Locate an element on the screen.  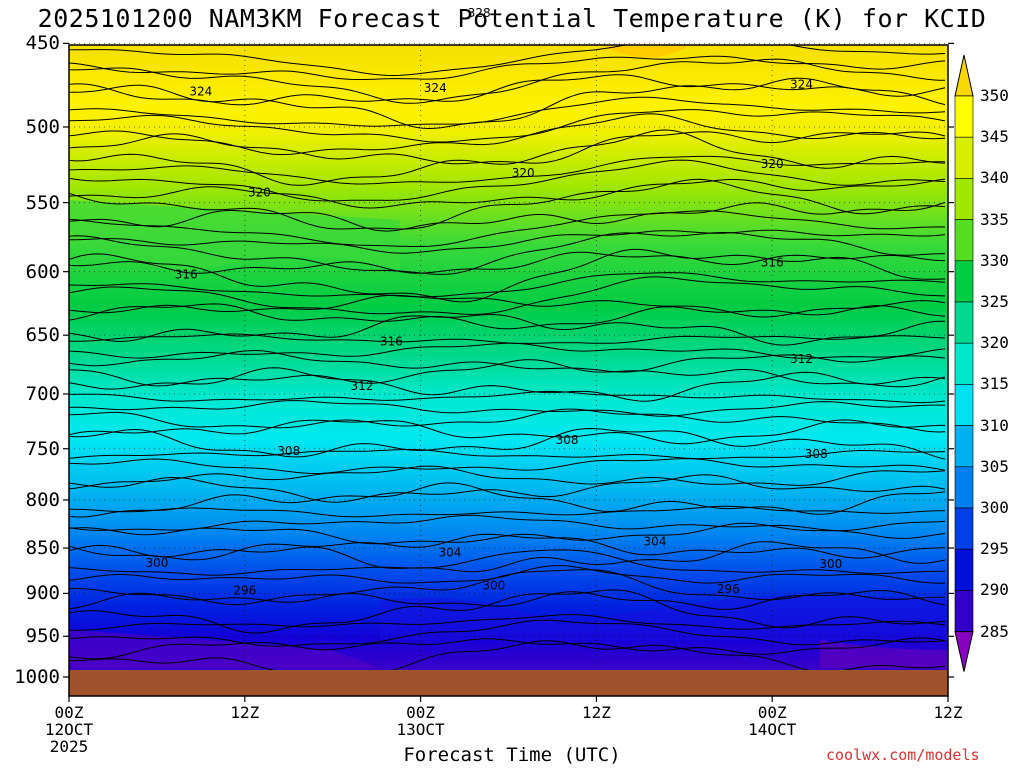
colorbar-tick-label: 350 is located at coordinates (994, 95).